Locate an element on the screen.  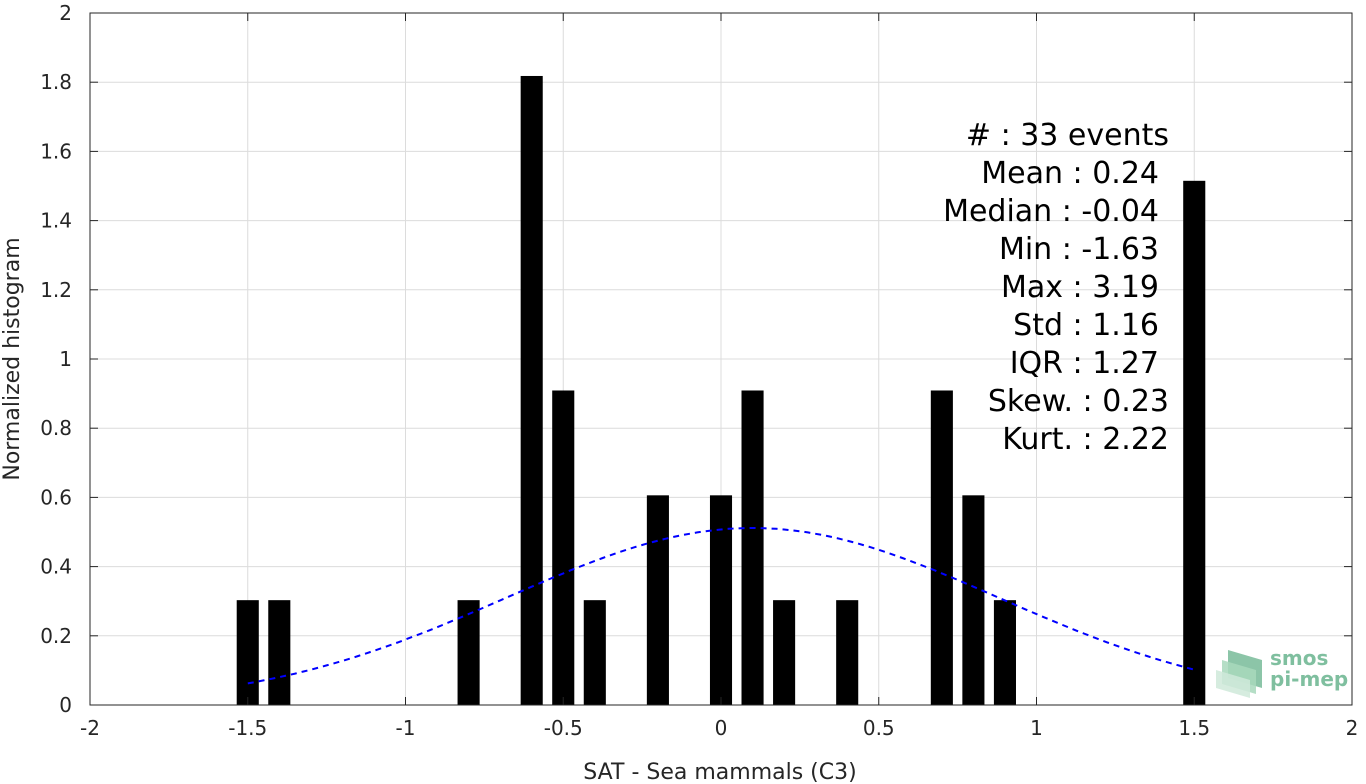
logo-line2: pi-mep is located at coordinates (1309, 679).